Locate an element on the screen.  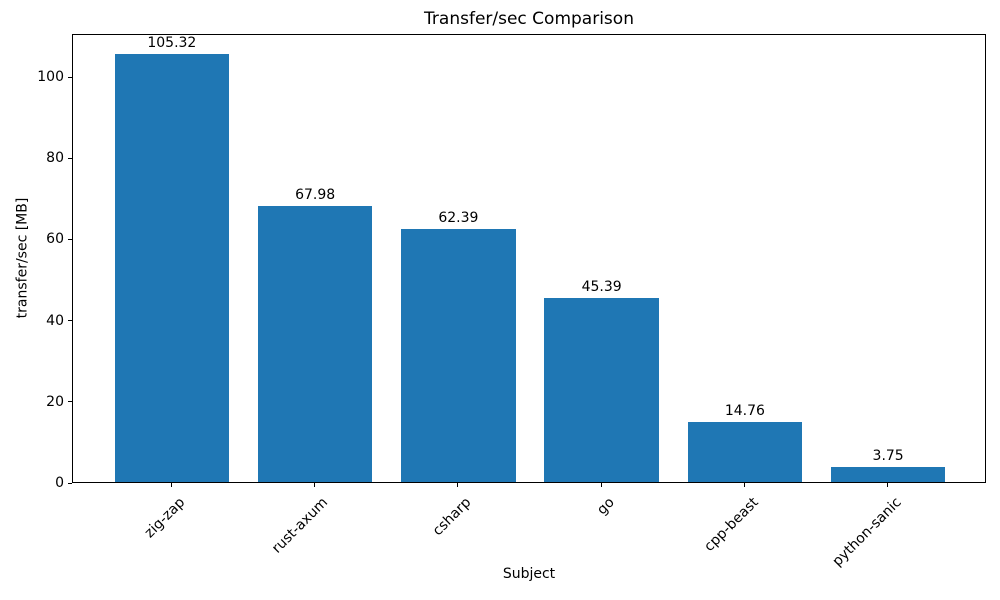
bar-value-label: 3.75 is located at coordinates (888, 455).